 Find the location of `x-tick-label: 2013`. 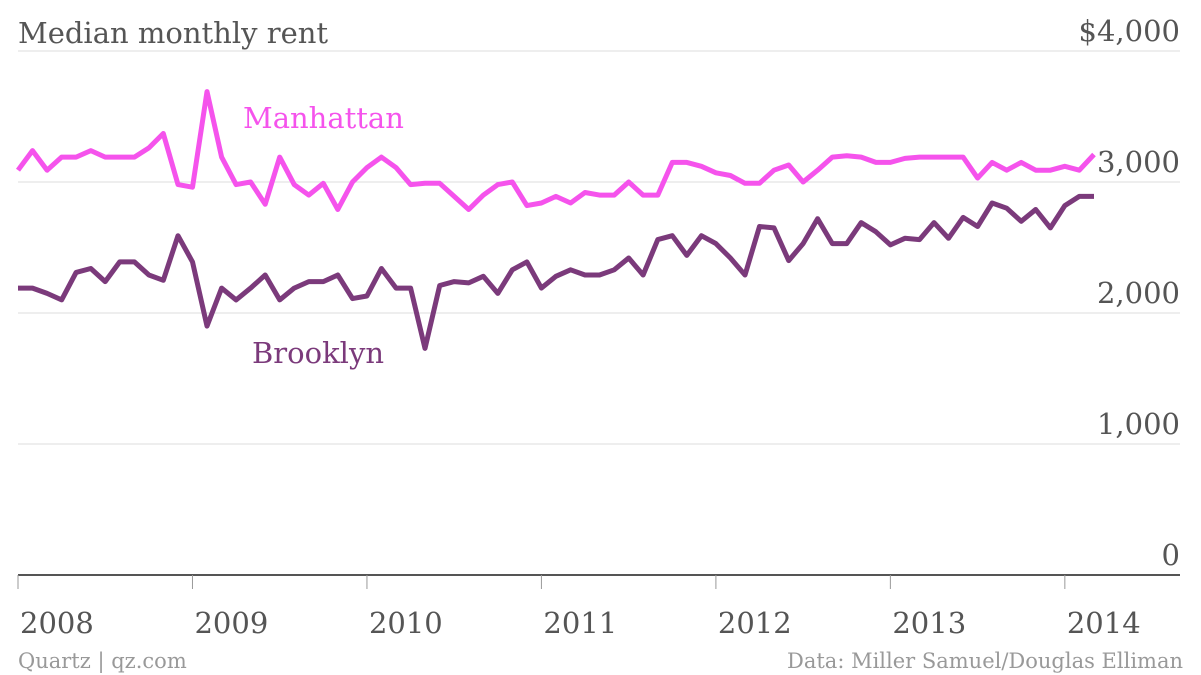

x-tick-label: 2013 is located at coordinates (929, 623).